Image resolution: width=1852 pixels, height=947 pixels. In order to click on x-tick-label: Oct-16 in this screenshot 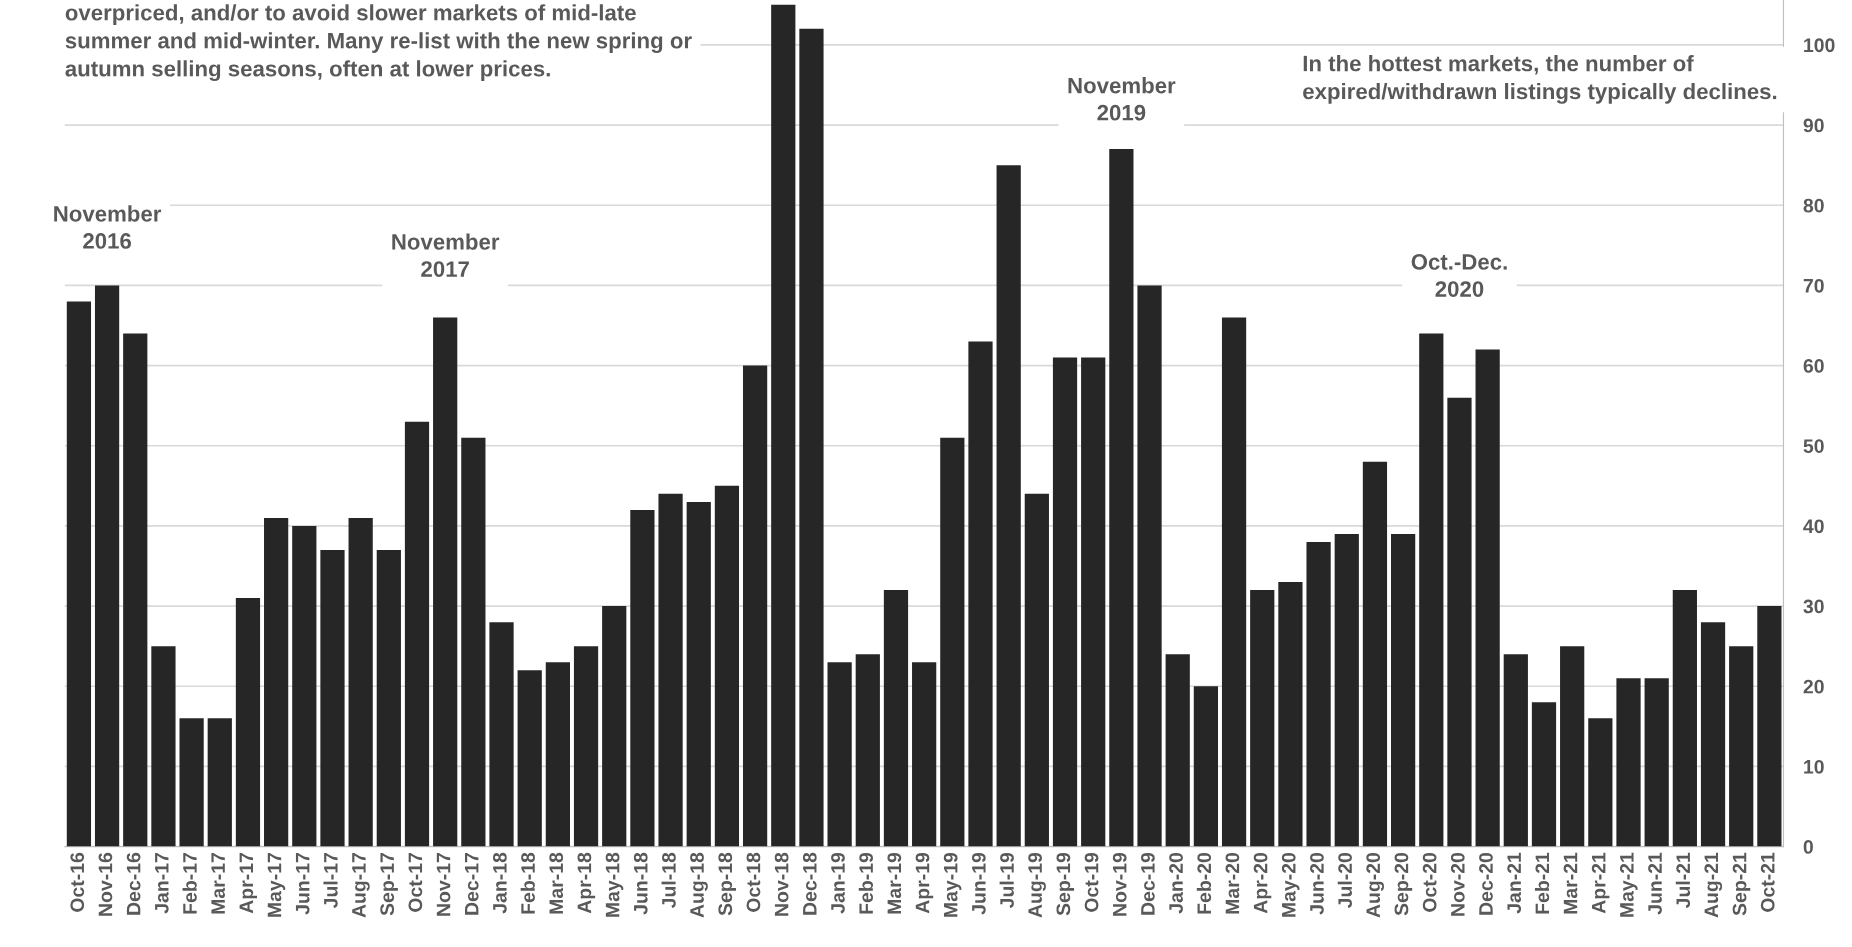, I will do `click(77, 882)`.